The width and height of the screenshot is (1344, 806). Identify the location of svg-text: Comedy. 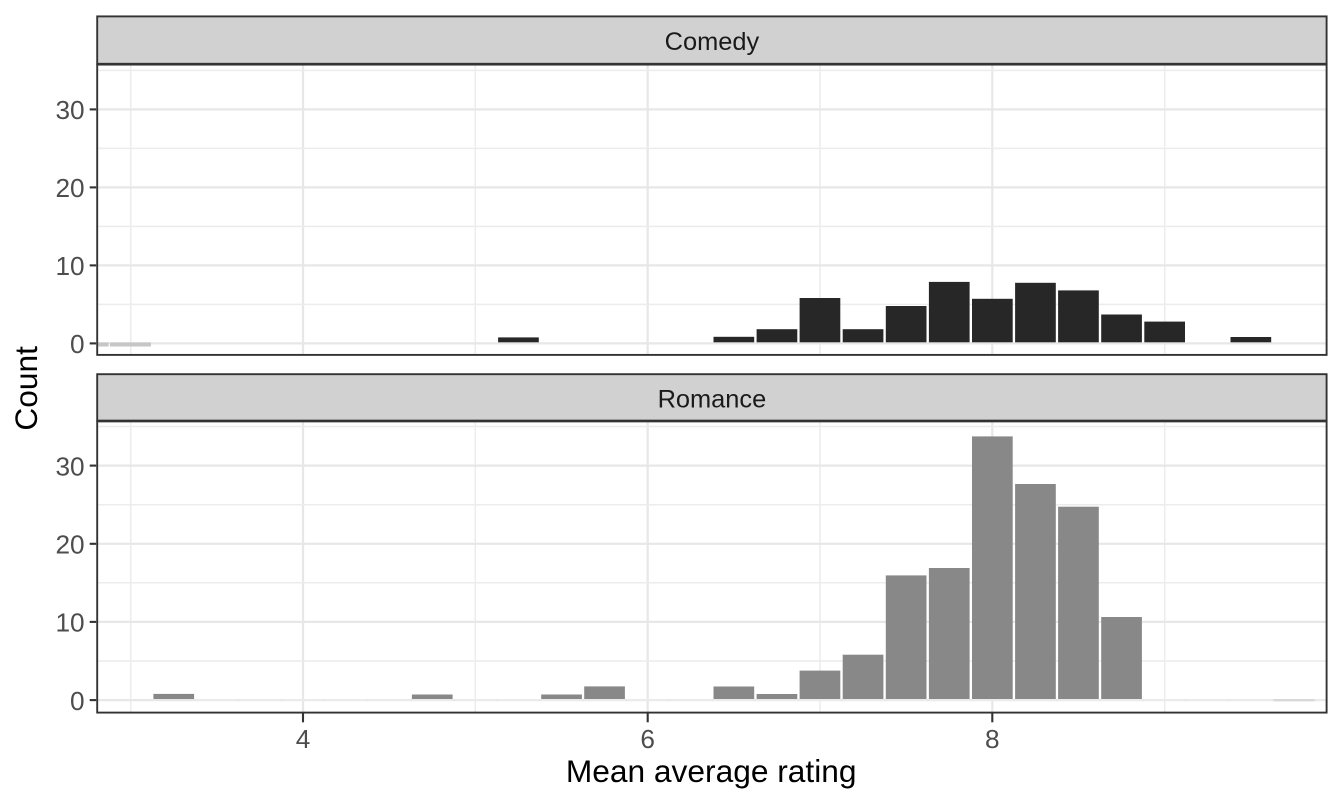
(712, 42).